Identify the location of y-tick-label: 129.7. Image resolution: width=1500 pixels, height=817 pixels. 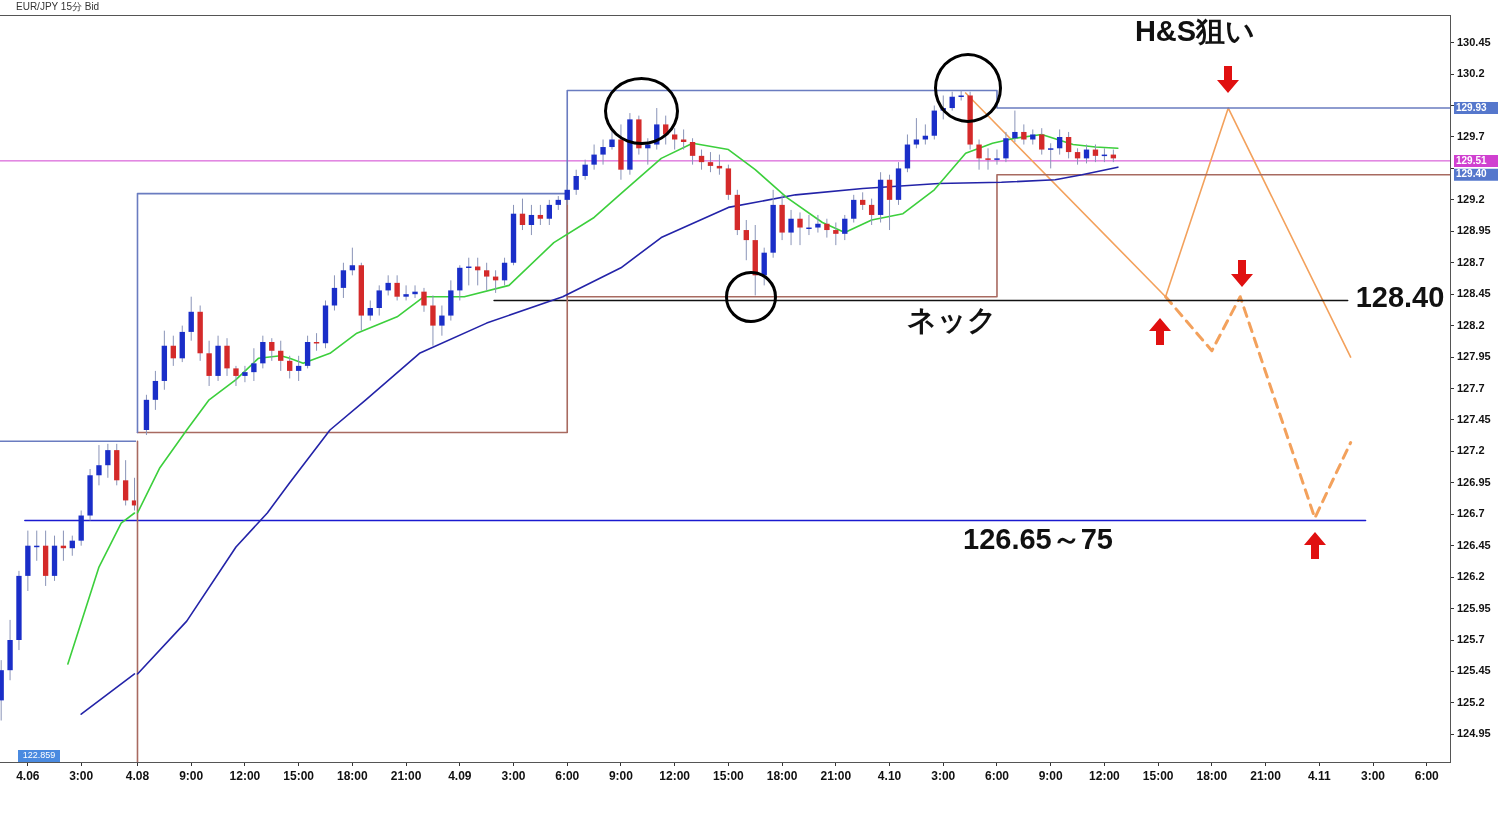
(1471, 136).